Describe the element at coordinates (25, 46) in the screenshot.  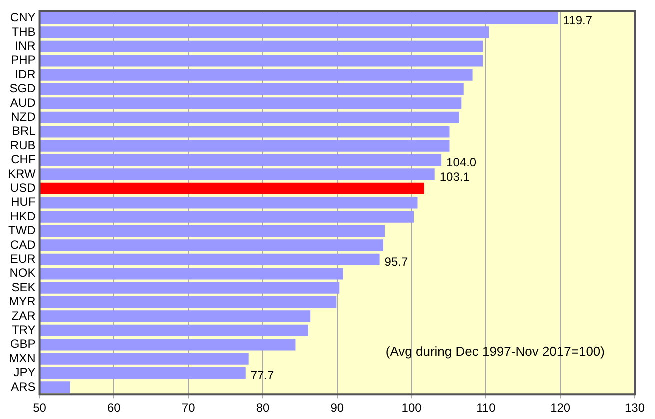
I see `y-tick-label: INR` at that location.